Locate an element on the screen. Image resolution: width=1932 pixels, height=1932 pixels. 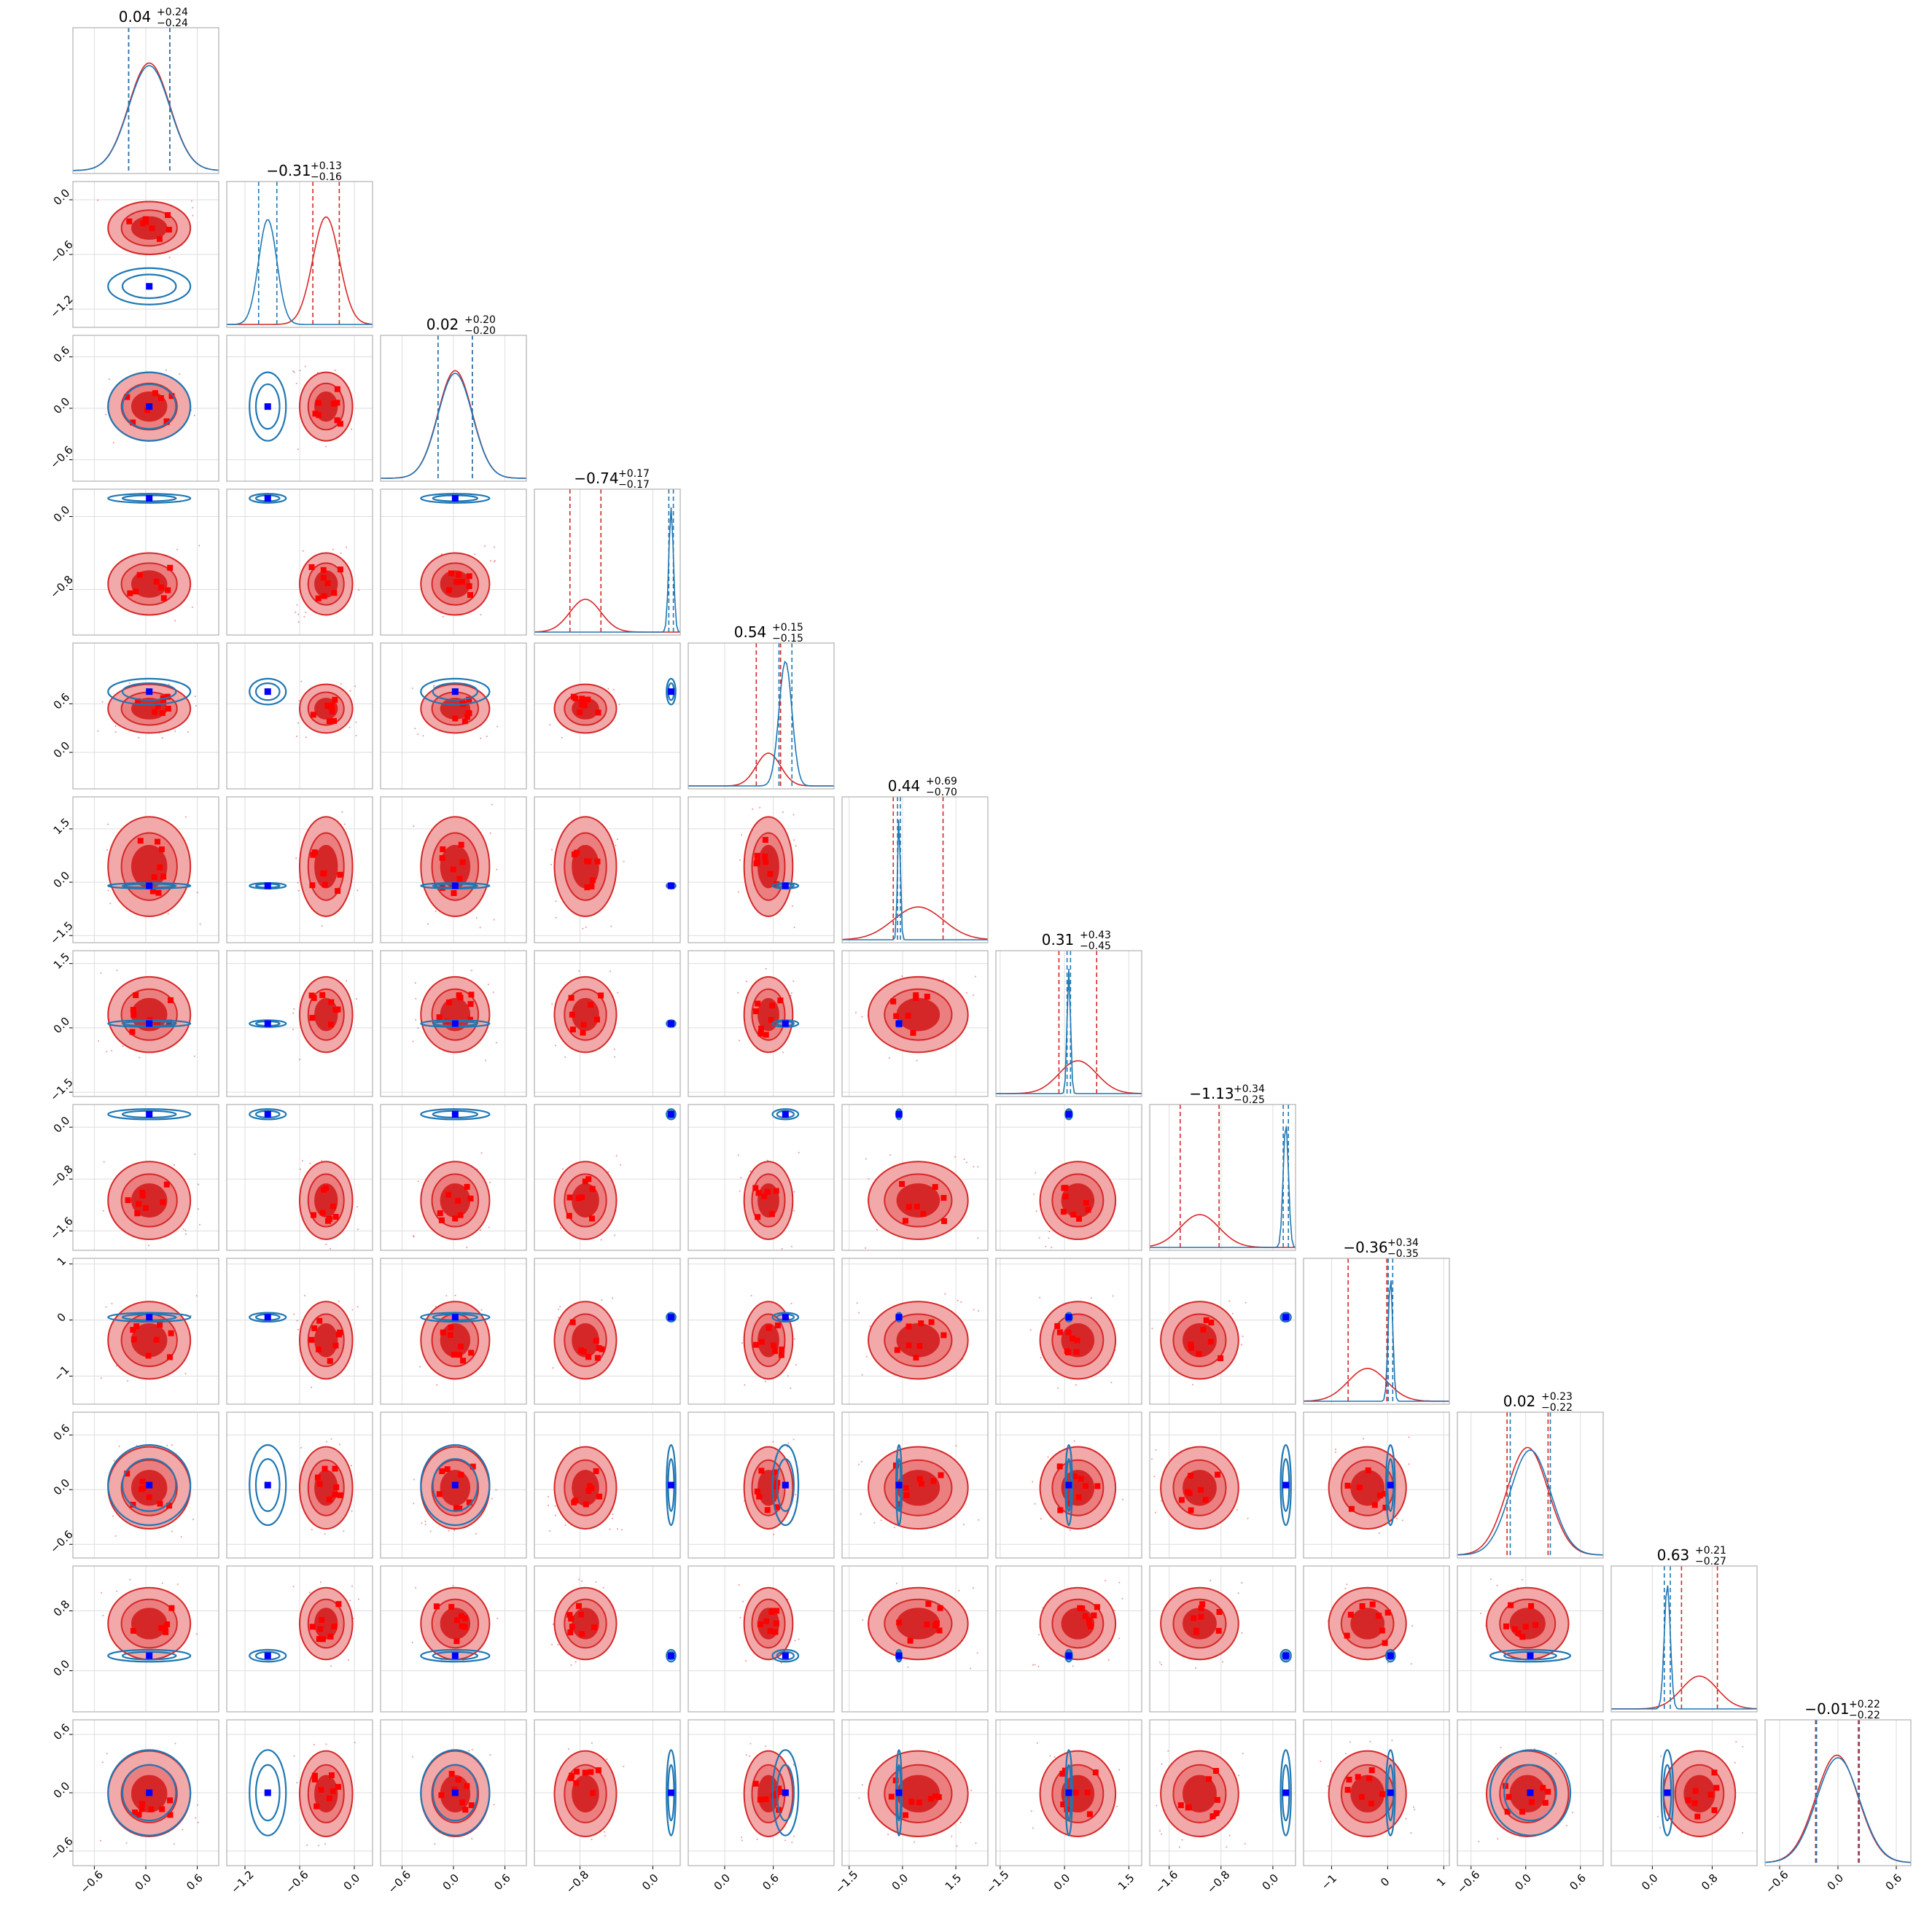
blue-contour-inner is located at coordinates (1285, 1793).